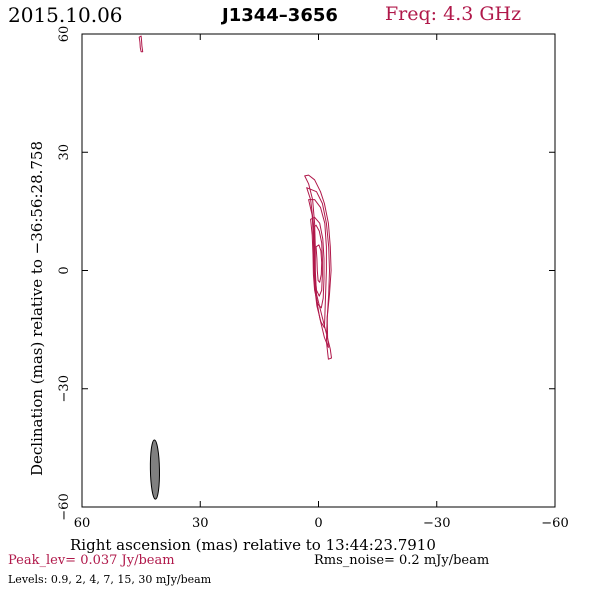  I want to click on y-tick-label: 0, so click(64, 270).